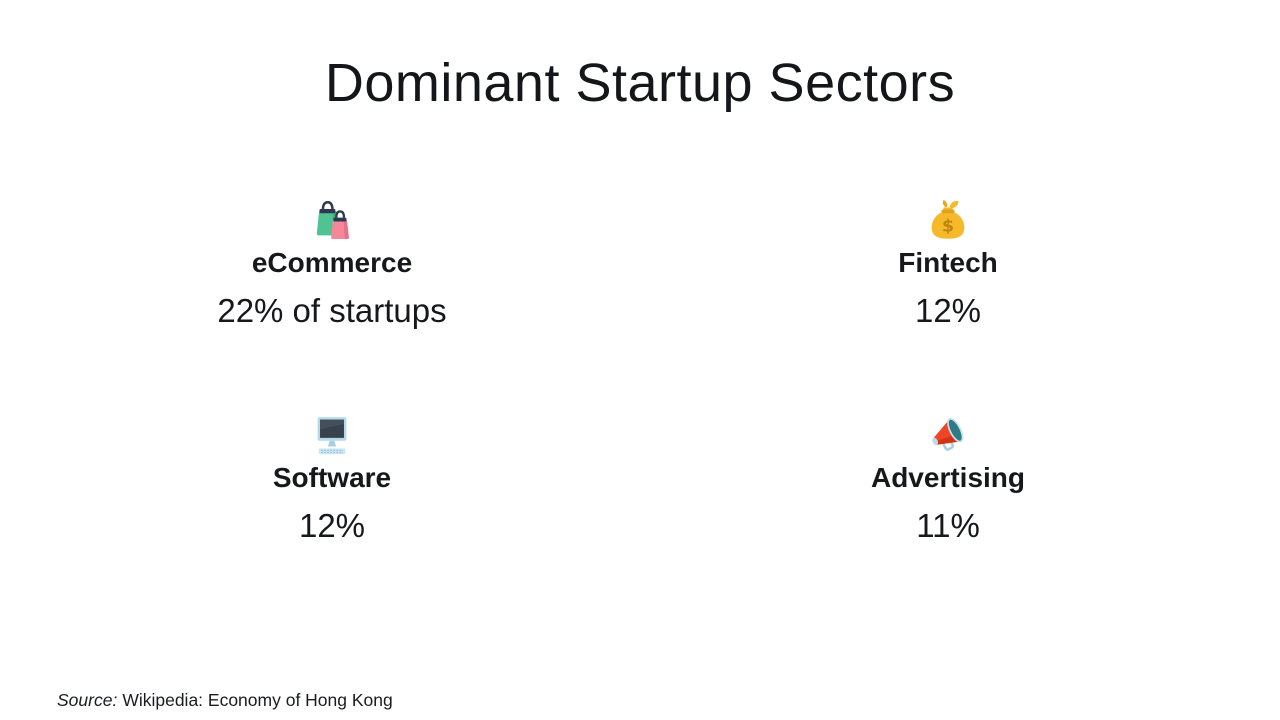 The image size is (1280, 720). What do you see at coordinates (332, 220) in the screenshot?
I see `shopping-bags-icon` at bounding box center [332, 220].